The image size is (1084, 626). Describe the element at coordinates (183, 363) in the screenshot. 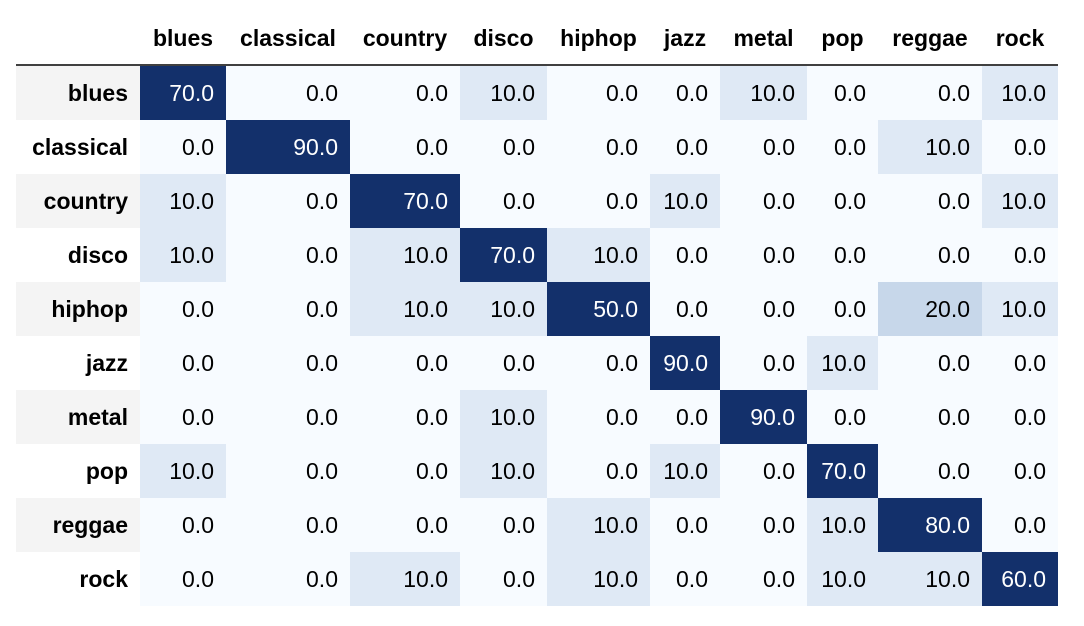

I see `heatmap-cell-jazz-blues` at that location.